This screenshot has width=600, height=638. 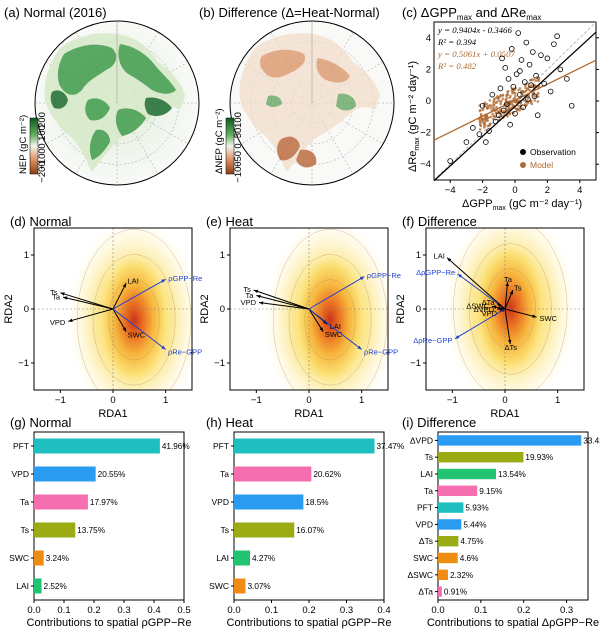 What do you see at coordinates (418, 255) in the screenshot?
I see `y-tick-label: 1` at bounding box center [418, 255].